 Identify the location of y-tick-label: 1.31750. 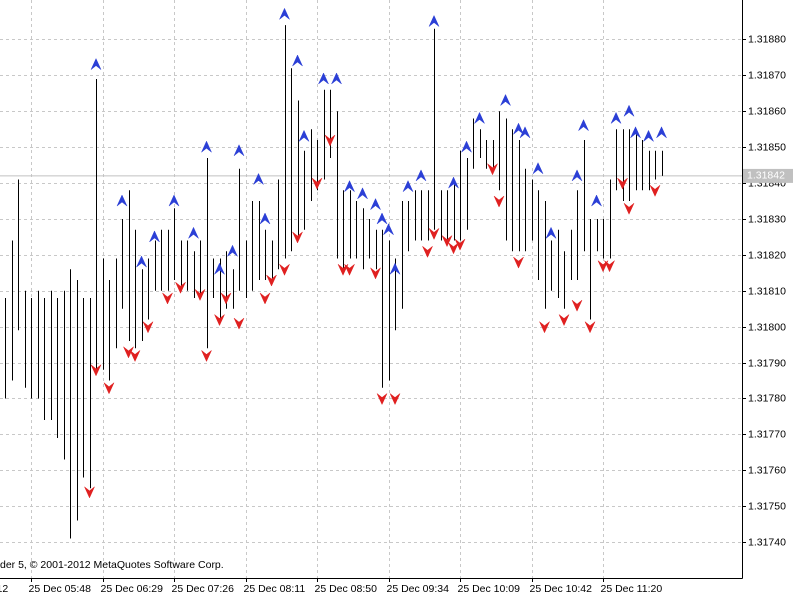
(767, 506).